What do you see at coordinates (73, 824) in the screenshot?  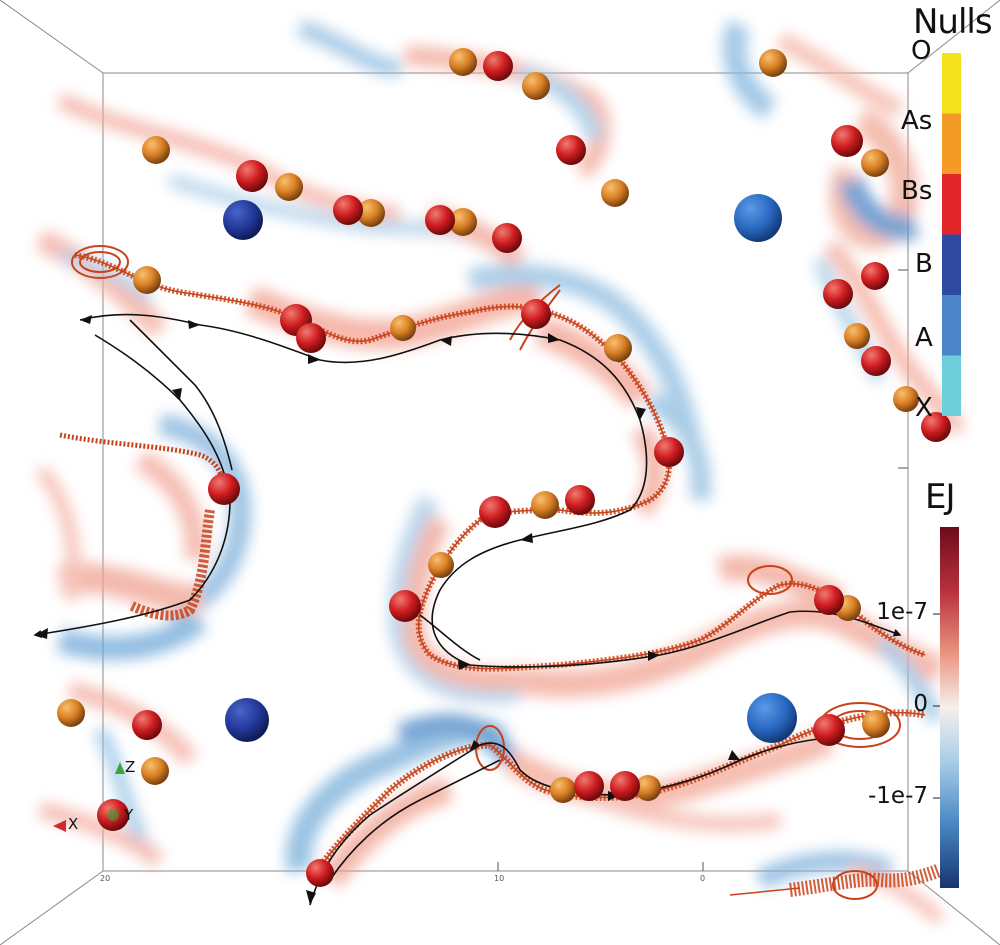 I see `axis-label-x: X` at bounding box center [73, 824].